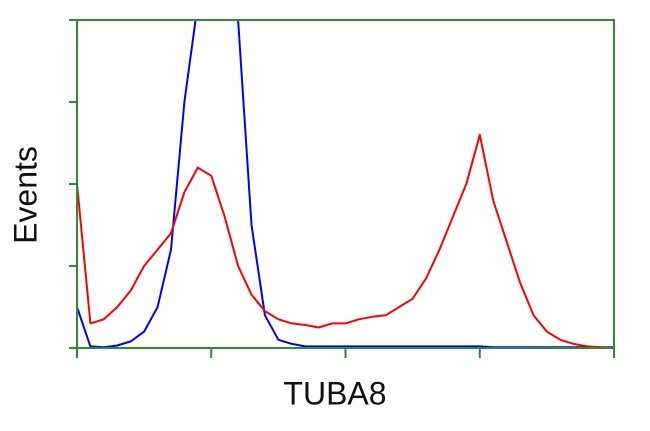 The height and width of the screenshot is (431, 650). What do you see at coordinates (334, 393) in the screenshot?
I see `x-axis-label: TUBA8` at bounding box center [334, 393].